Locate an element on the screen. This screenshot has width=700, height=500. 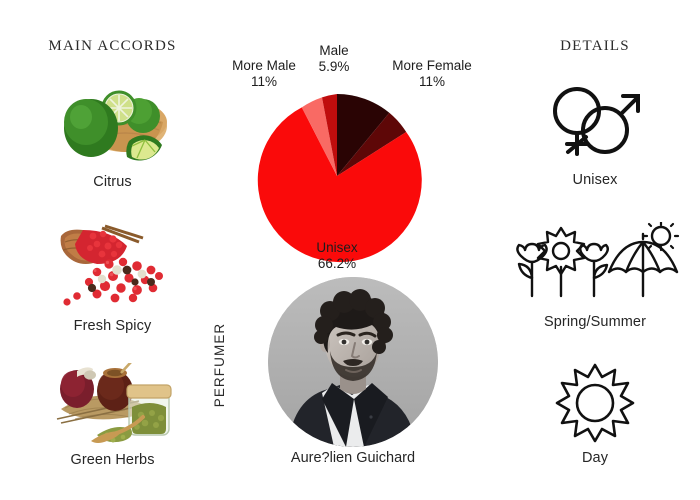
detail-label-season: Spring/Summer is located at coordinates (595, 322).